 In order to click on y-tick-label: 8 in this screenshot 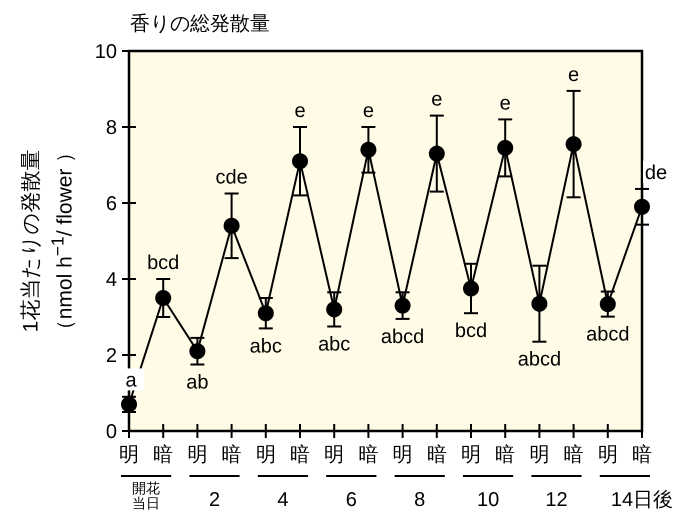, I will do `click(111, 128)`.